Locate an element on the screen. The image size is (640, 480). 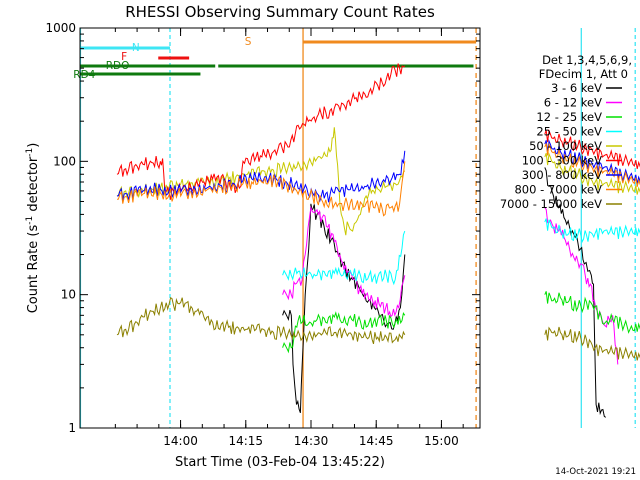
series-line-7-post is located at coordinates (592, 161).